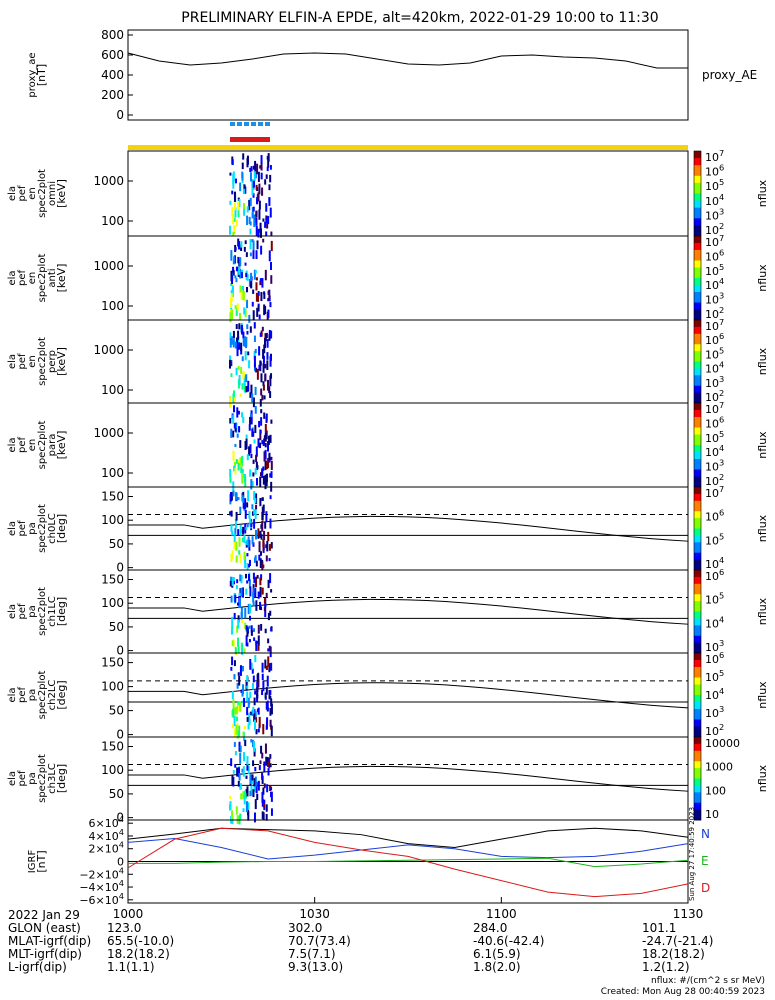 This screenshot has height=1000, width=775. I want to click on panel-ylabel-line: [keV], so click(61, 361).